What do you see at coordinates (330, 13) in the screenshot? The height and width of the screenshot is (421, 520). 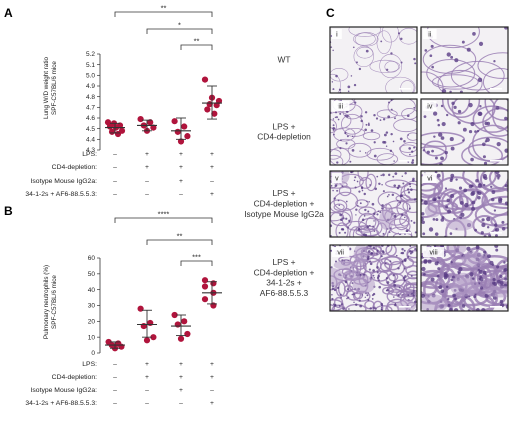 I see `panel-letter-c: C` at bounding box center [330, 13].